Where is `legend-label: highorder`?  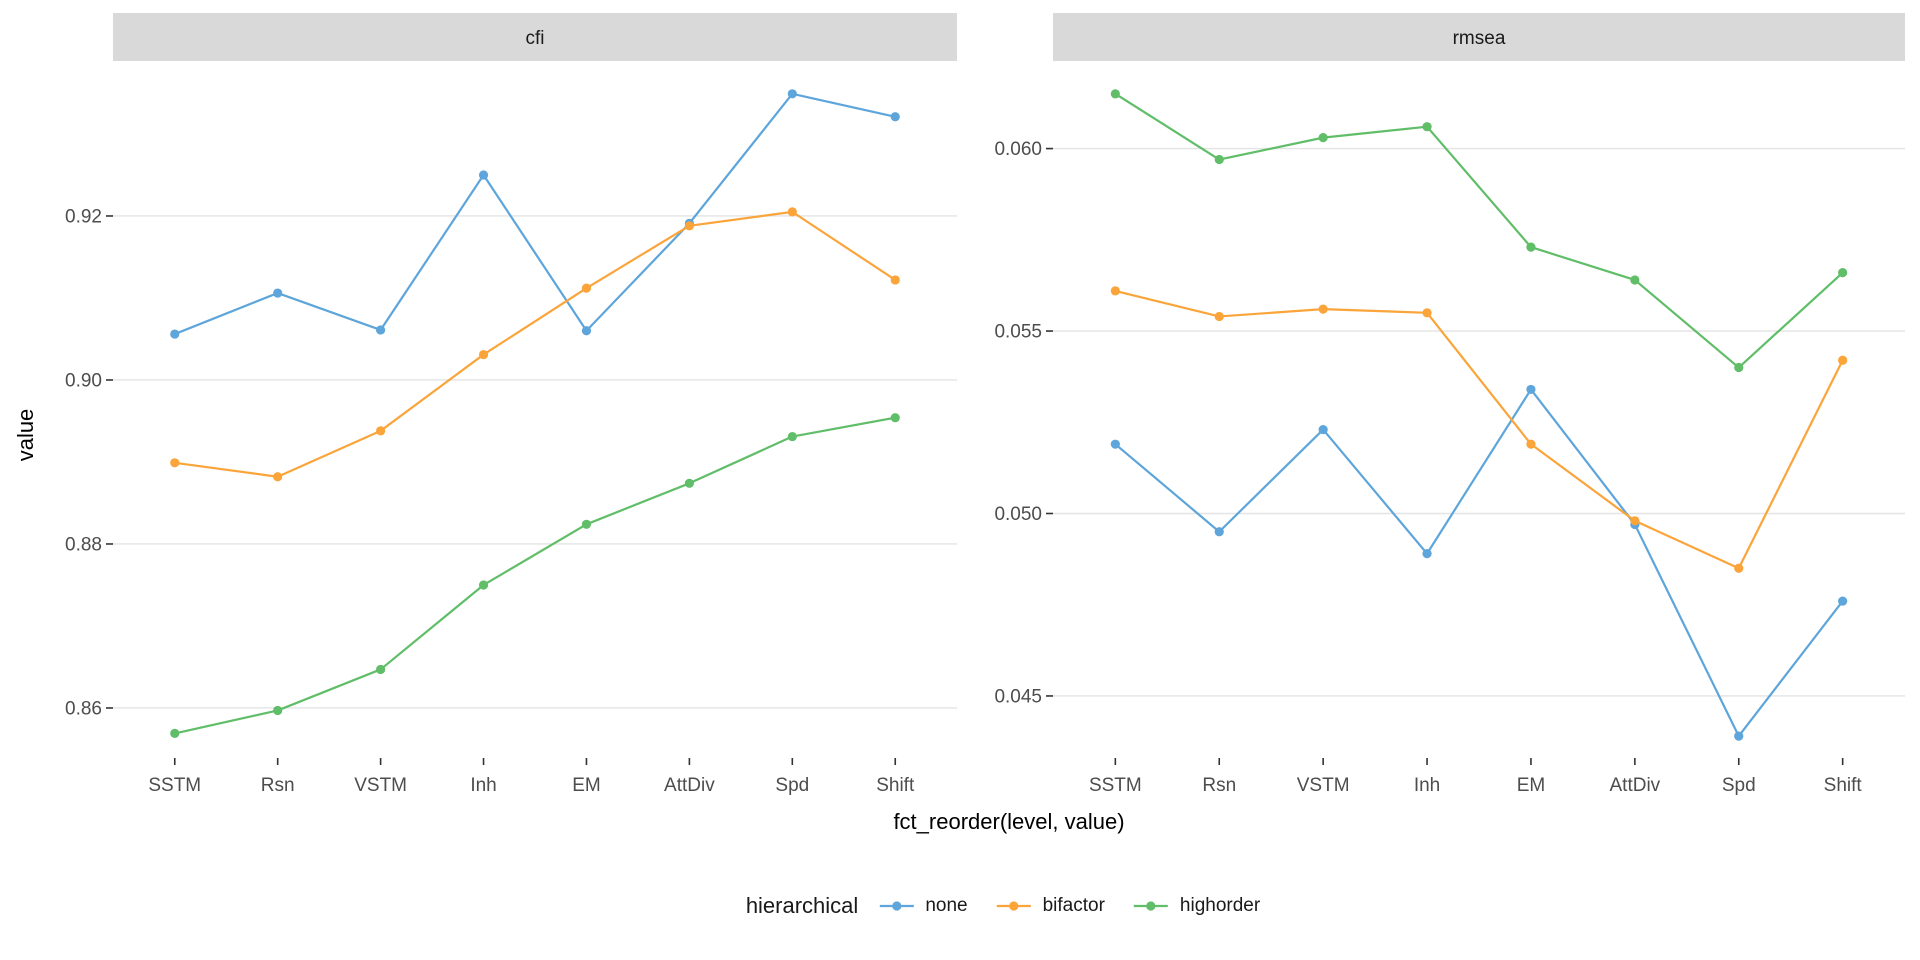 legend-label: highorder is located at coordinates (1220, 905).